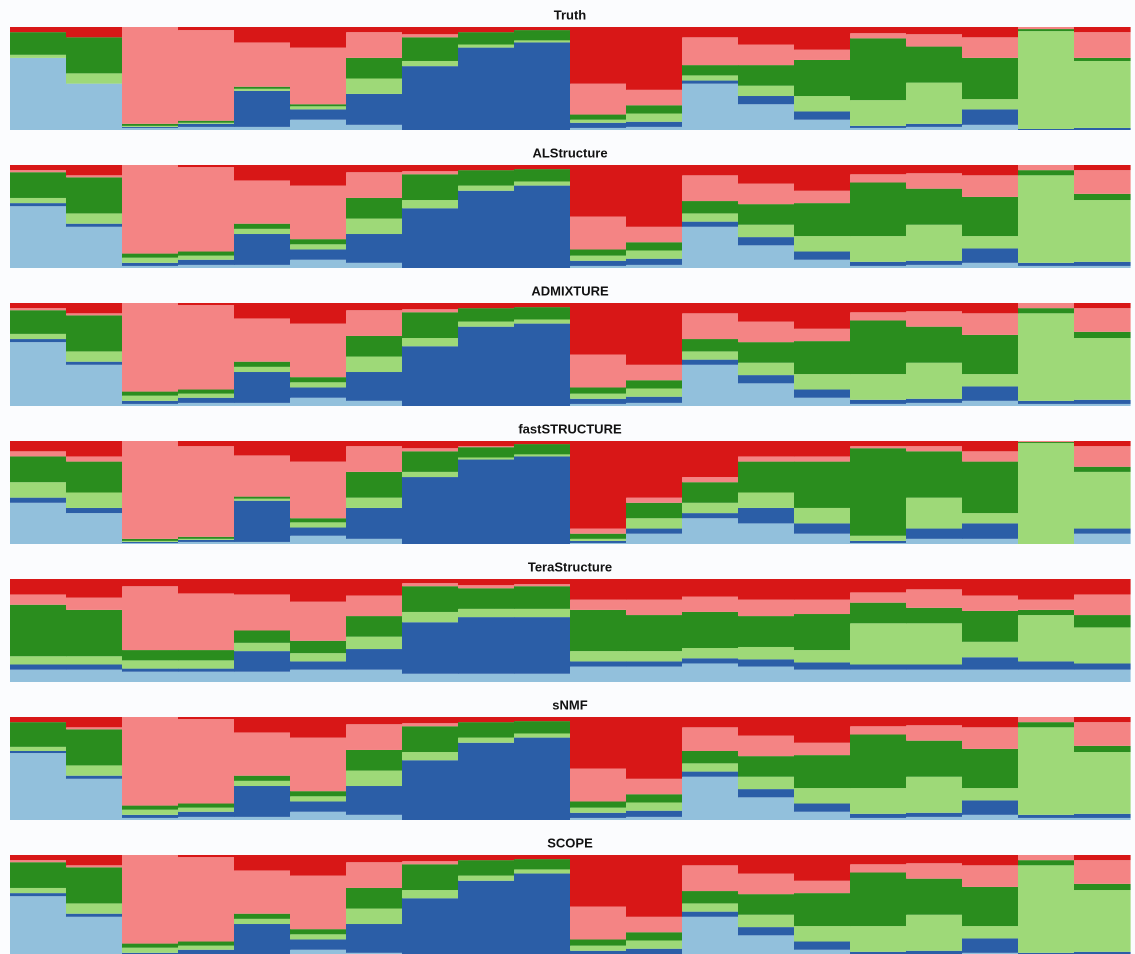 This screenshot has width=1135, height=954. What do you see at coordinates (570, 842) in the screenshot?
I see `panel-title: SCOPE` at bounding box center [570, 842].